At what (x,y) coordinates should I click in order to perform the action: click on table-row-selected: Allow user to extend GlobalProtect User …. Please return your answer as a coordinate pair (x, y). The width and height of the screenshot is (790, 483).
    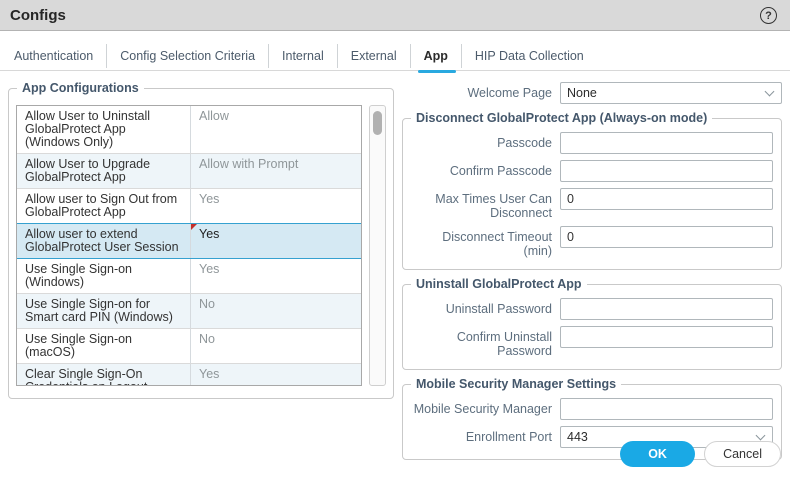
    Looking at the image, I should click on (189, 241).